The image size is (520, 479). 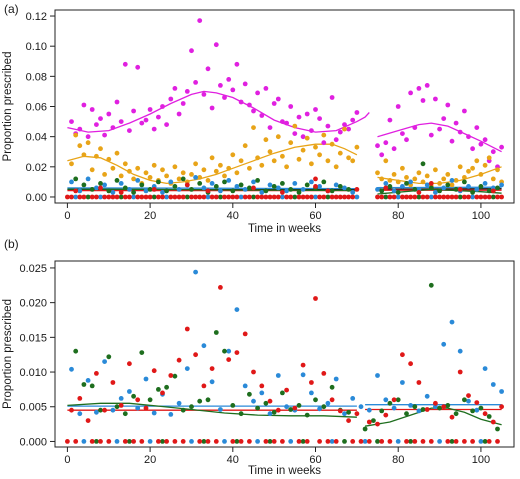 What do you see at coordinates (33, 338) in the screenshot?
I see `y-tick-label: 0.015` at bounding box center [33, 338].